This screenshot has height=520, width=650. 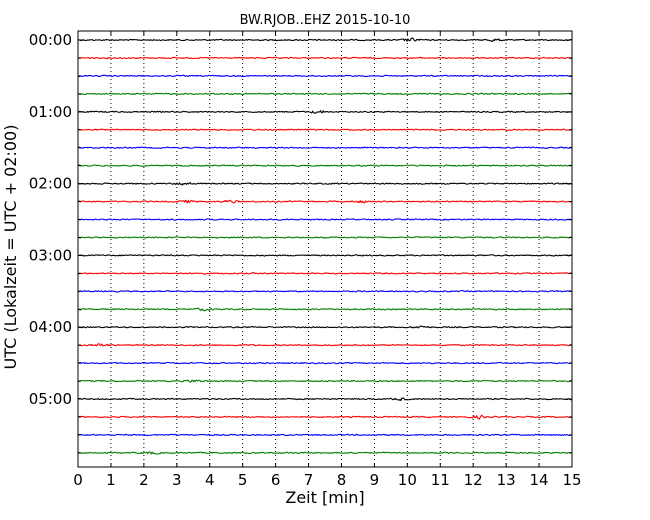 I want to click on x-tick-label: 12, so click(x=473, y=480).